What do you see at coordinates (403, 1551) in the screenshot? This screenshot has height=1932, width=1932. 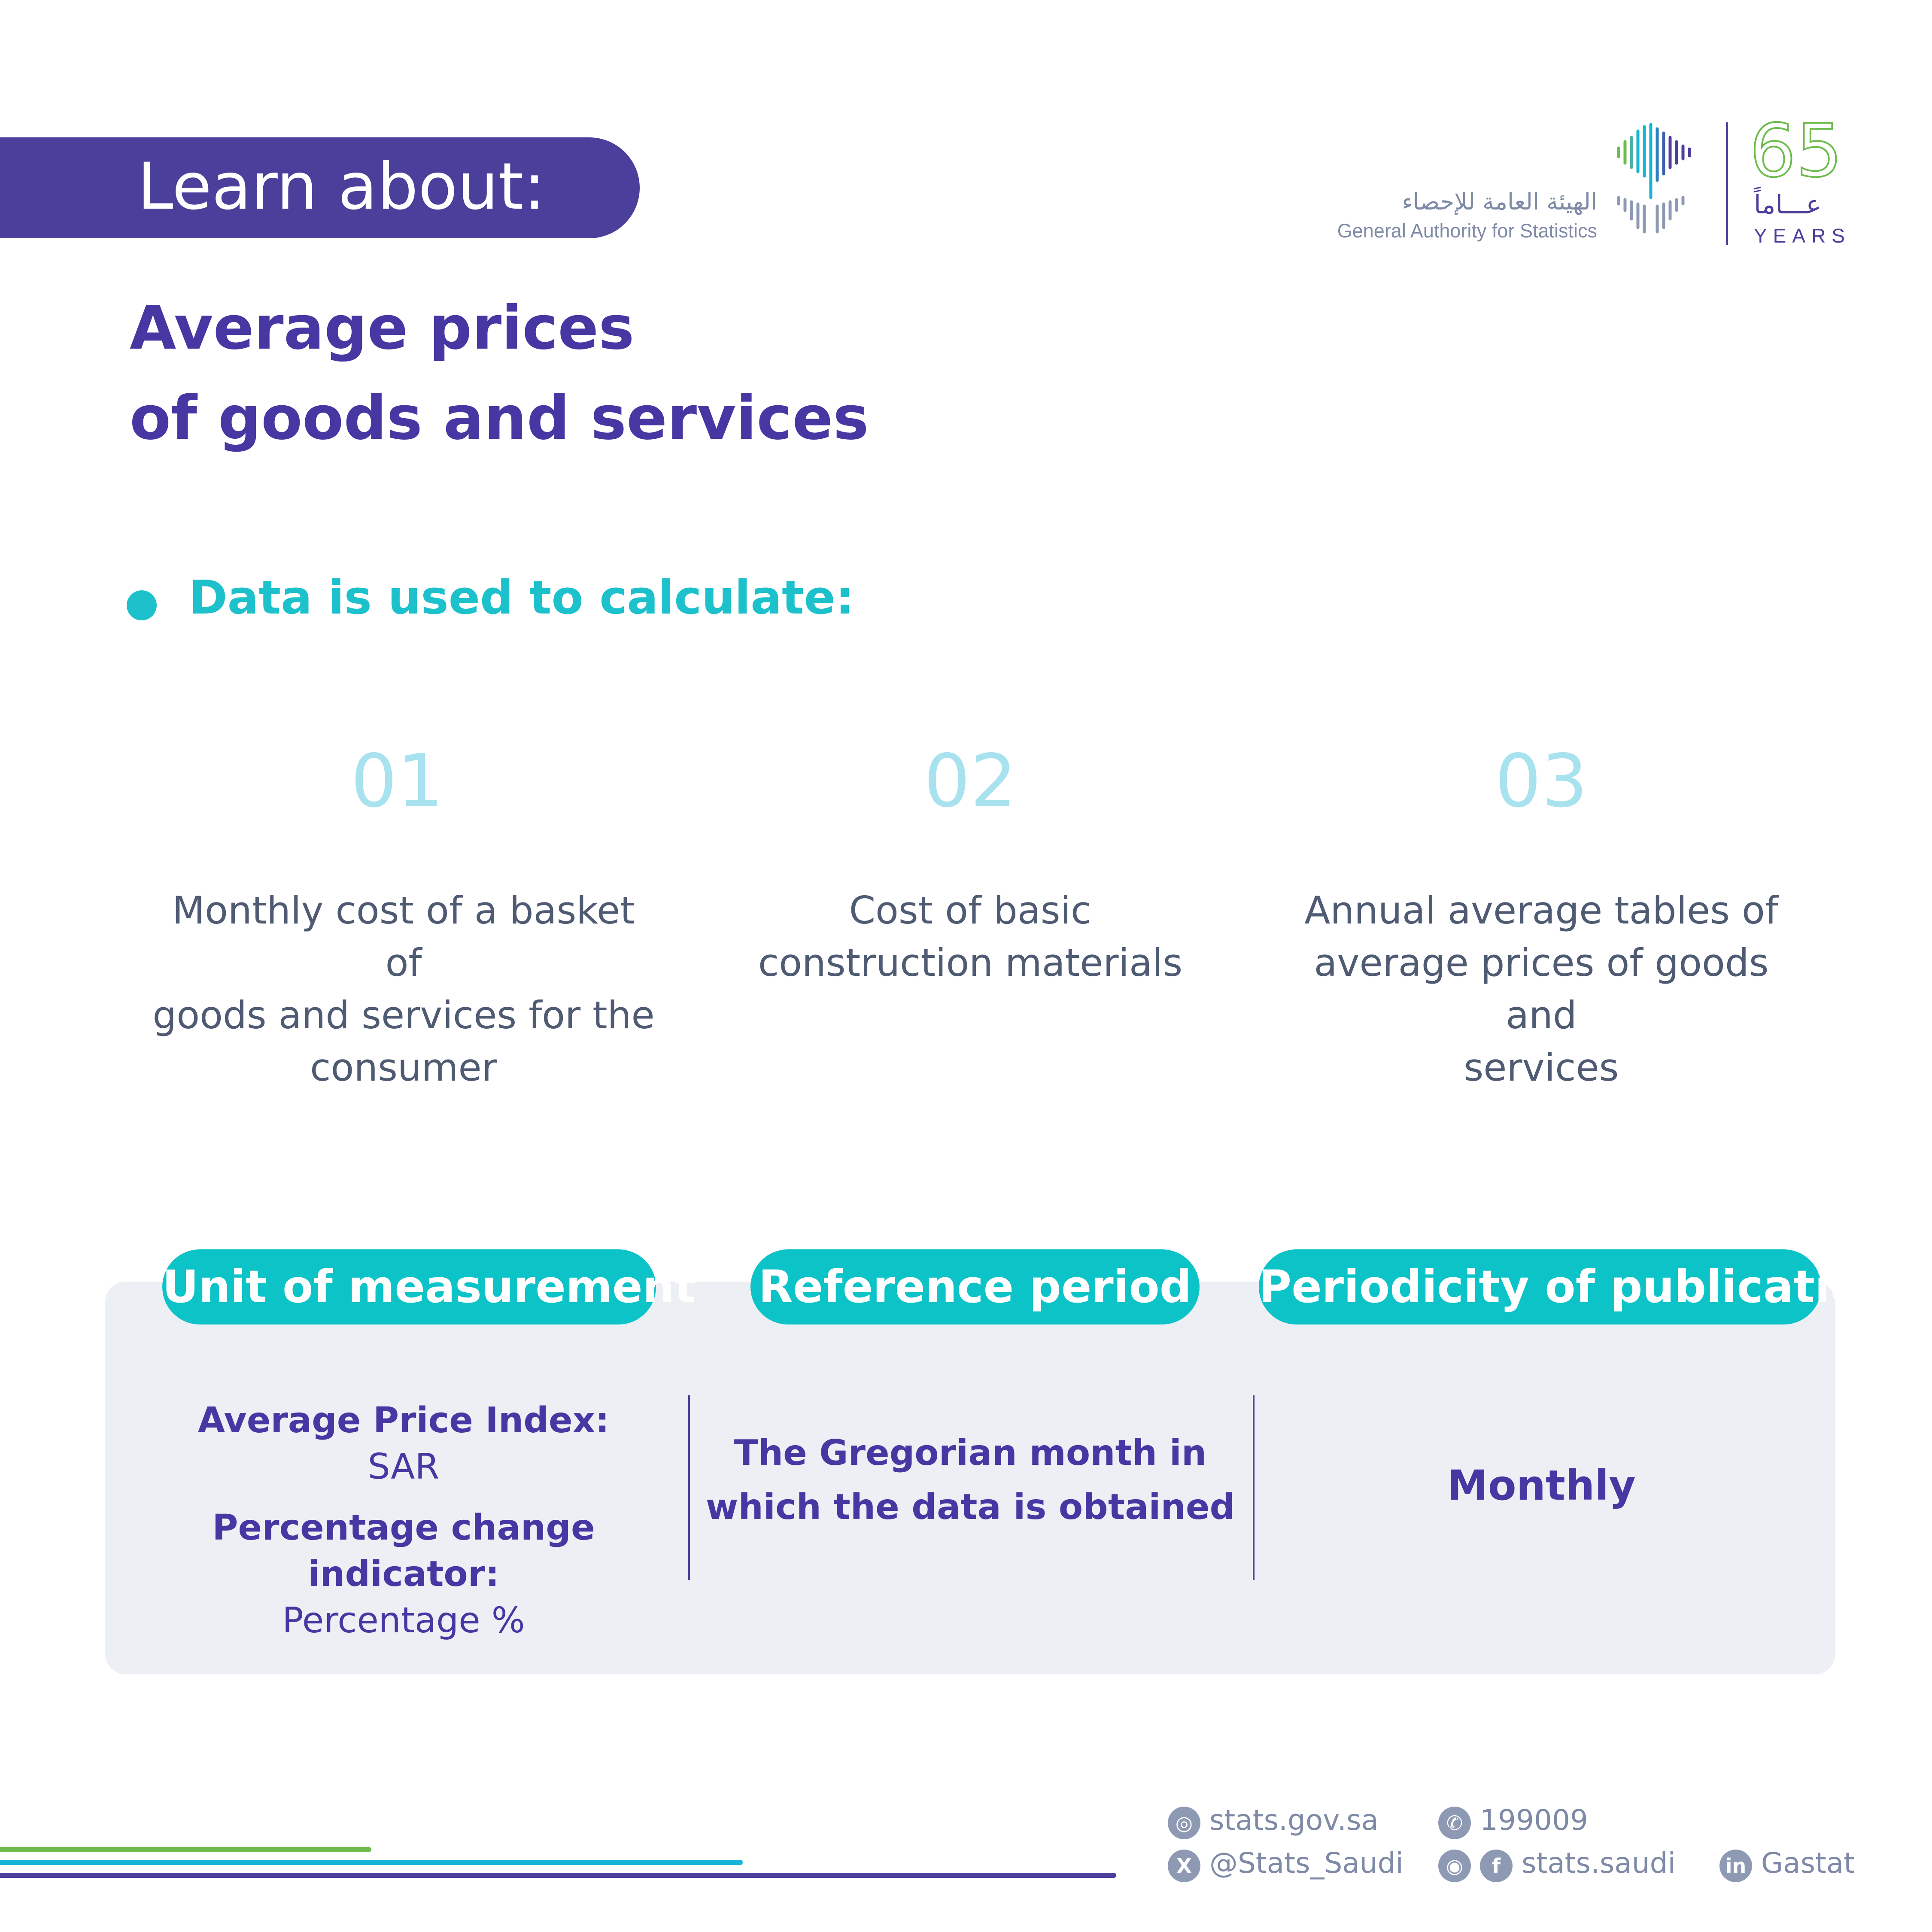 I see `percentage-change-label: Percentage change indicator:` at bounding box center [403, 1551].